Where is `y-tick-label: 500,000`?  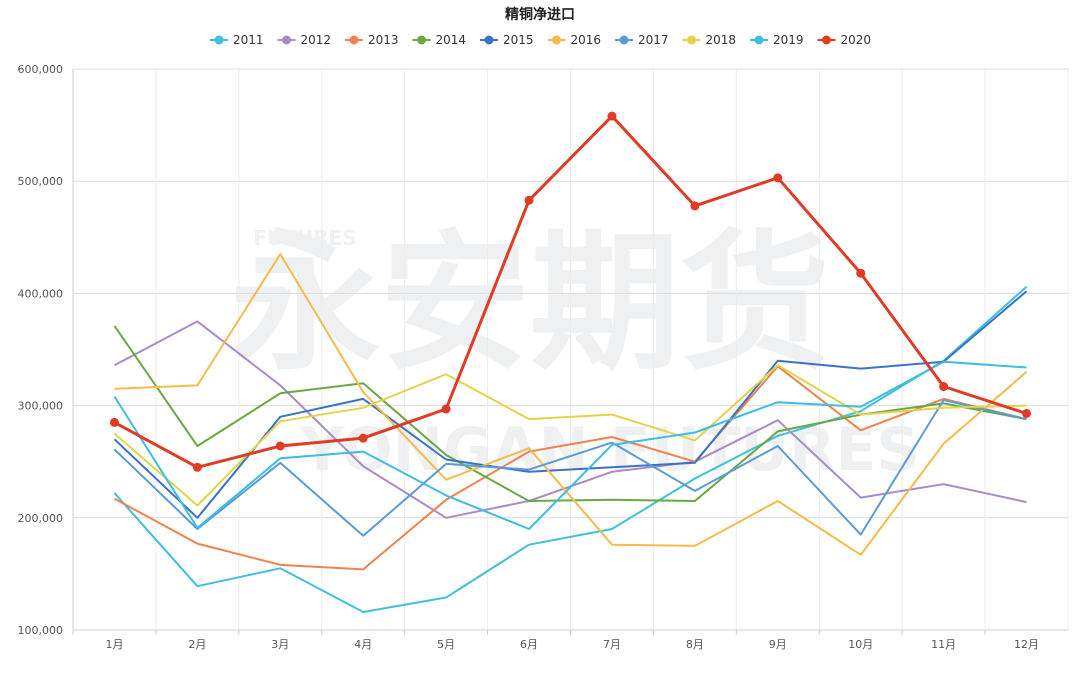 y-tick-label: 500,000 is located at coordinates (41, 181).